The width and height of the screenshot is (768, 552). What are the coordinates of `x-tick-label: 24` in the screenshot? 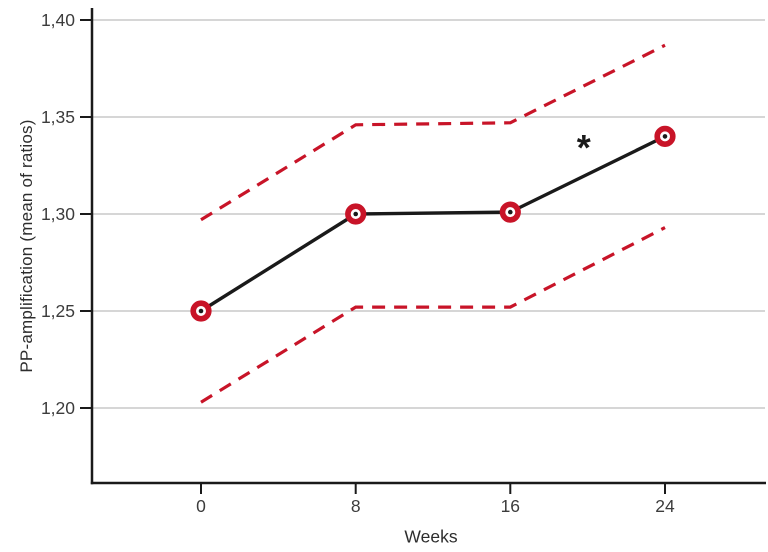 It's located at (665, 506).